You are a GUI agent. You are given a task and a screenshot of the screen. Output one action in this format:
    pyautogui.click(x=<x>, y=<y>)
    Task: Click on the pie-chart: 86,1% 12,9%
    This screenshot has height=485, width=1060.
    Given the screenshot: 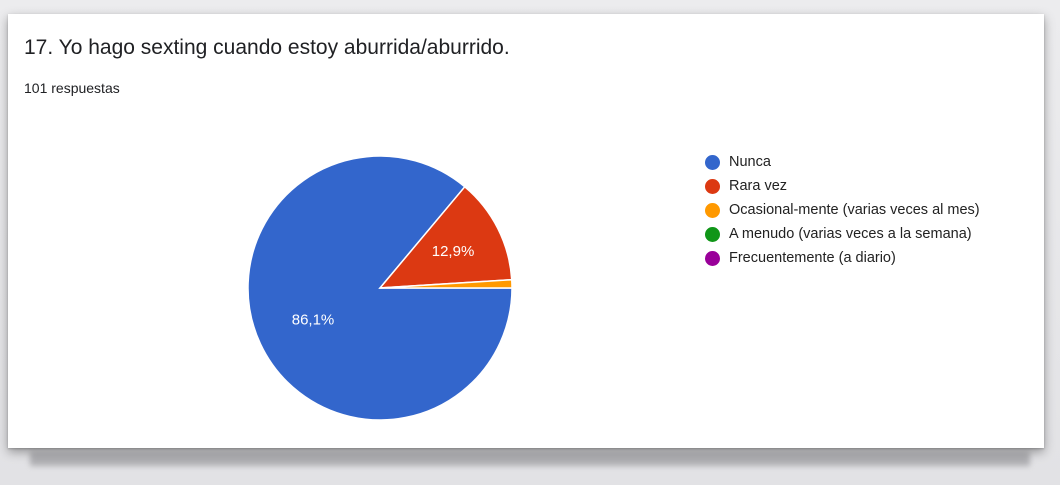 What is the action you would take?
    pyautogui.click(x=380, y=288)
    